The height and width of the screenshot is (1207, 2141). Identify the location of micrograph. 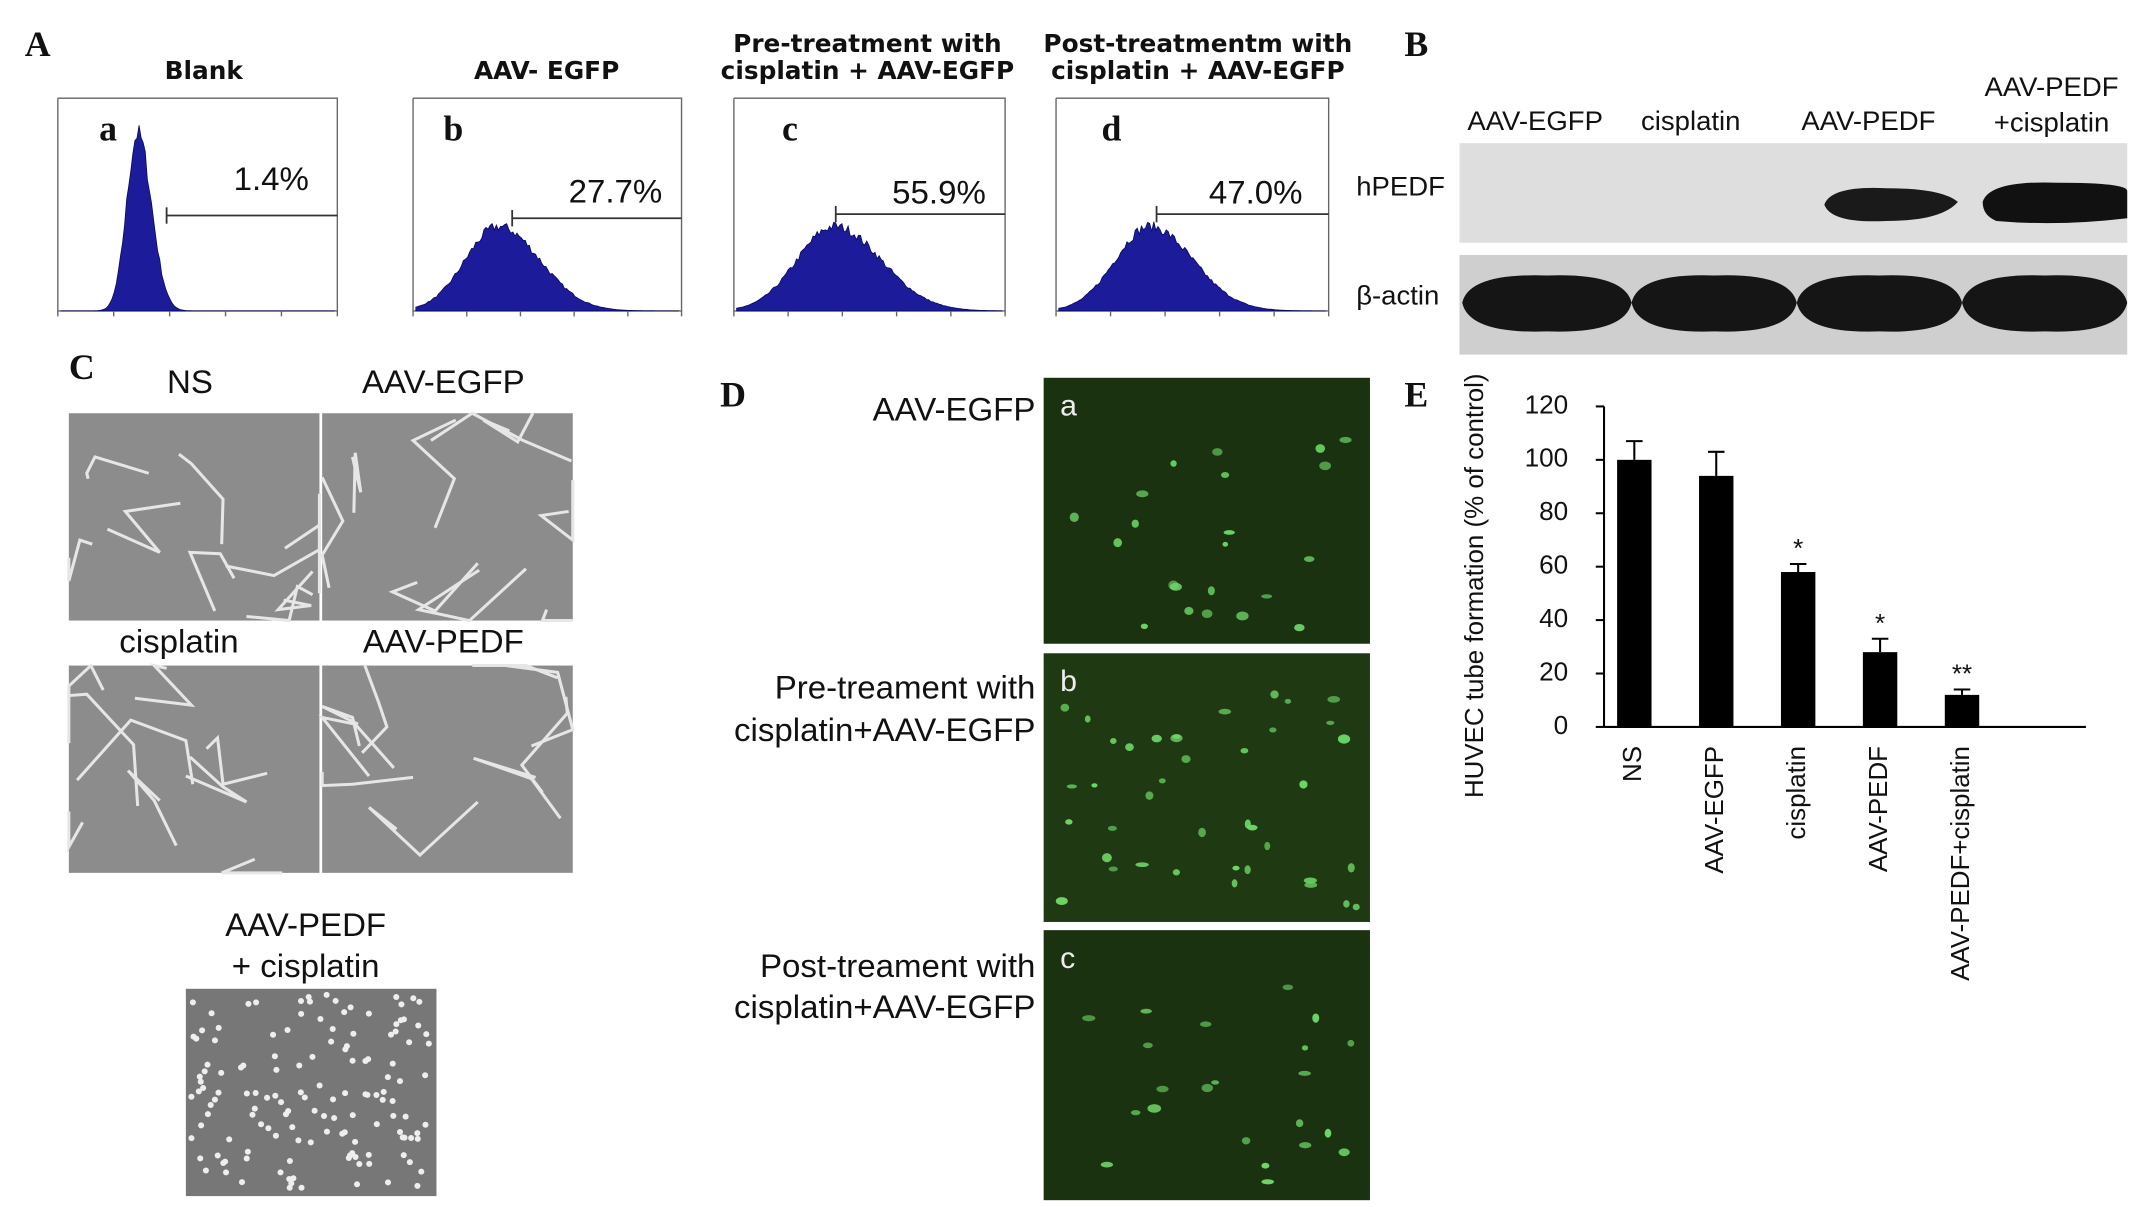
(194, 517).